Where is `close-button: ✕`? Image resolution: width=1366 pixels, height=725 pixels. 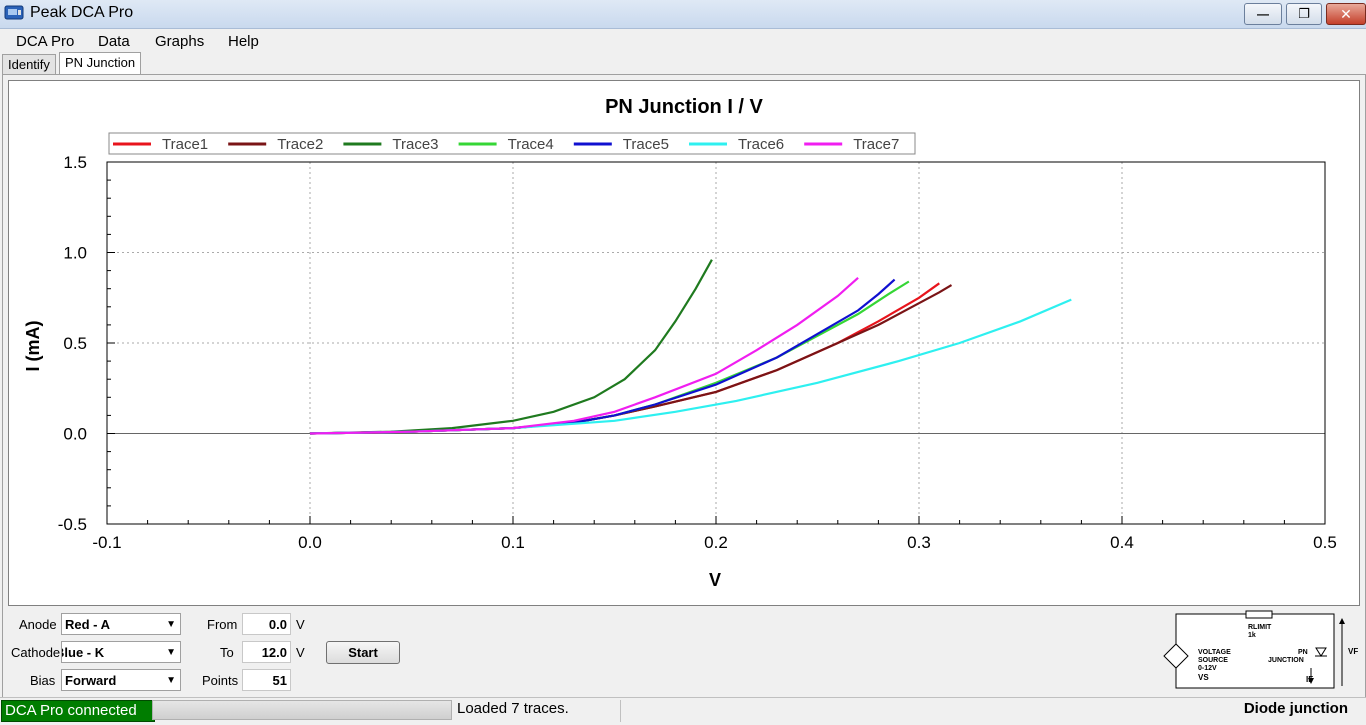 close-button: ✕ is located at coordinates (1346, 14).